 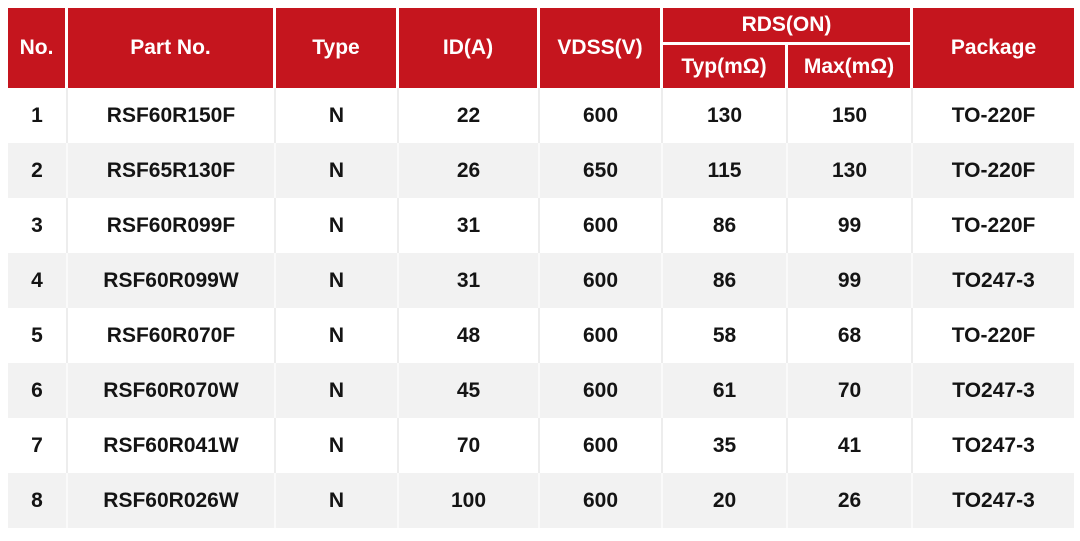 What do you see at coordinates (469, 48) in the screenshot?
I see `header-id: ID(A)` at bounding box center [469, 48].